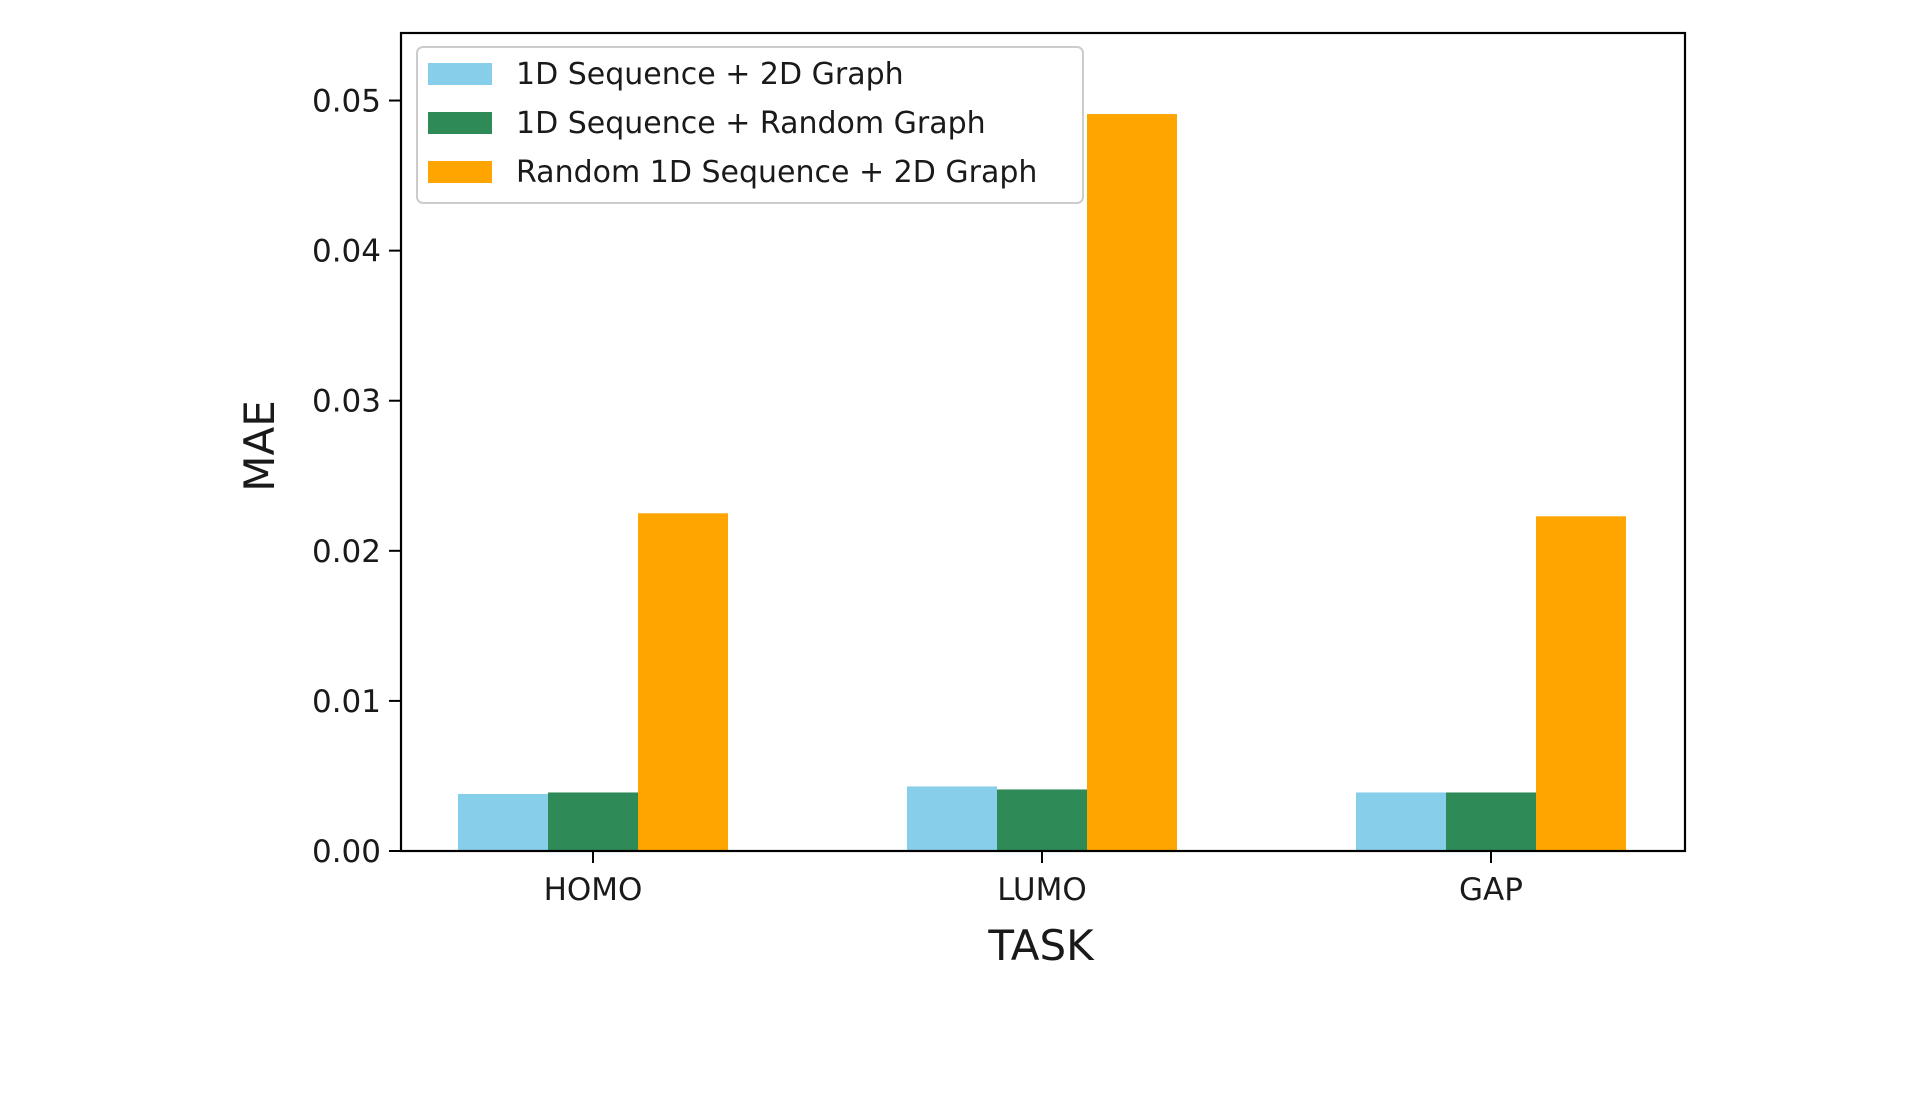  Describe the element at coordinates (1042, 890) in the screenshot. I see `x-tick-label: LUMO` at that location.